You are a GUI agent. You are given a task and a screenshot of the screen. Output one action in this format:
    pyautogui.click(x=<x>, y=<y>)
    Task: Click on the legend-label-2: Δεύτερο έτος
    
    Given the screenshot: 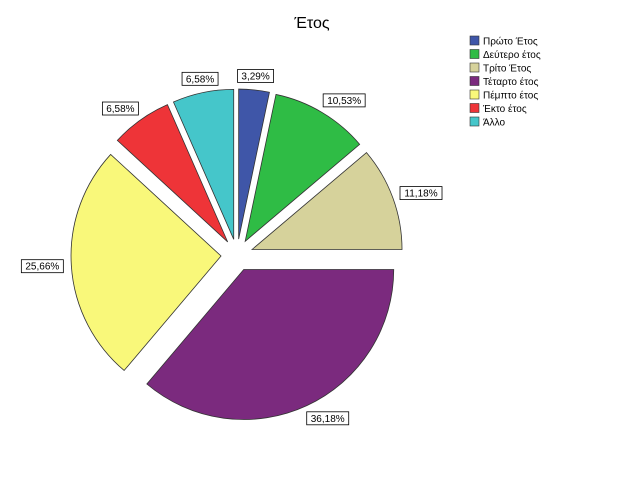 What is the action you would take?
    pyautogui.click(x=512, y=55)
    